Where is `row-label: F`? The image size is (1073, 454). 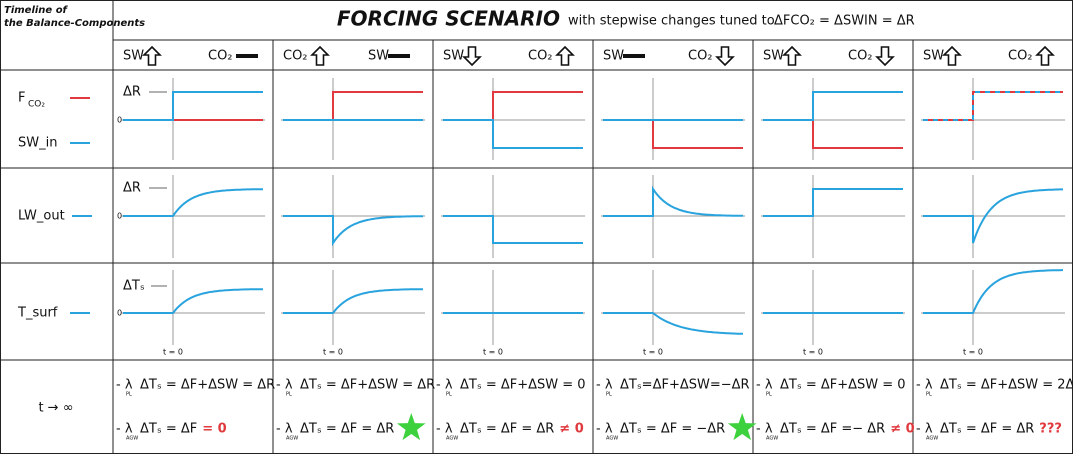 row-label: F is located at coordinates (21, 98).